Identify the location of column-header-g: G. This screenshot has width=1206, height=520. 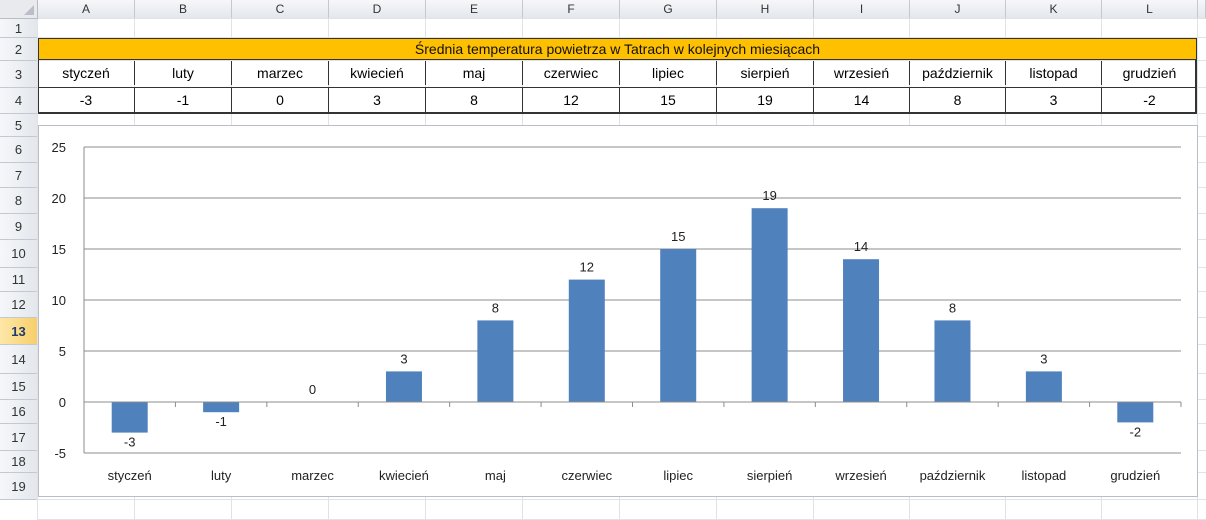
(668, 9).